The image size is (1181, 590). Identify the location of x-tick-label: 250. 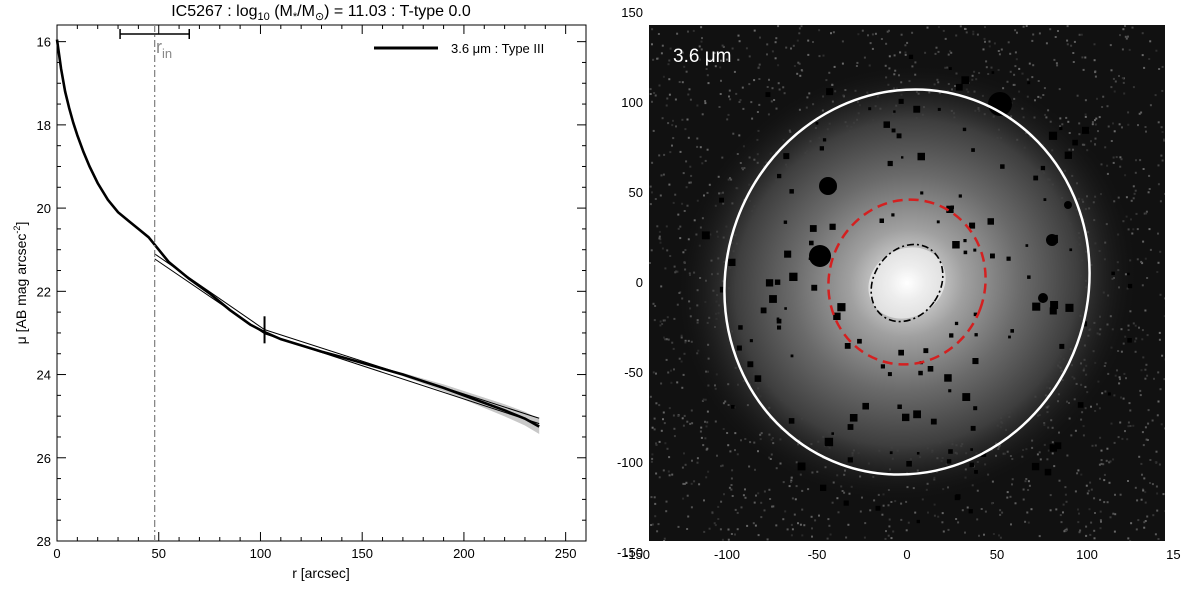
(566, 553).